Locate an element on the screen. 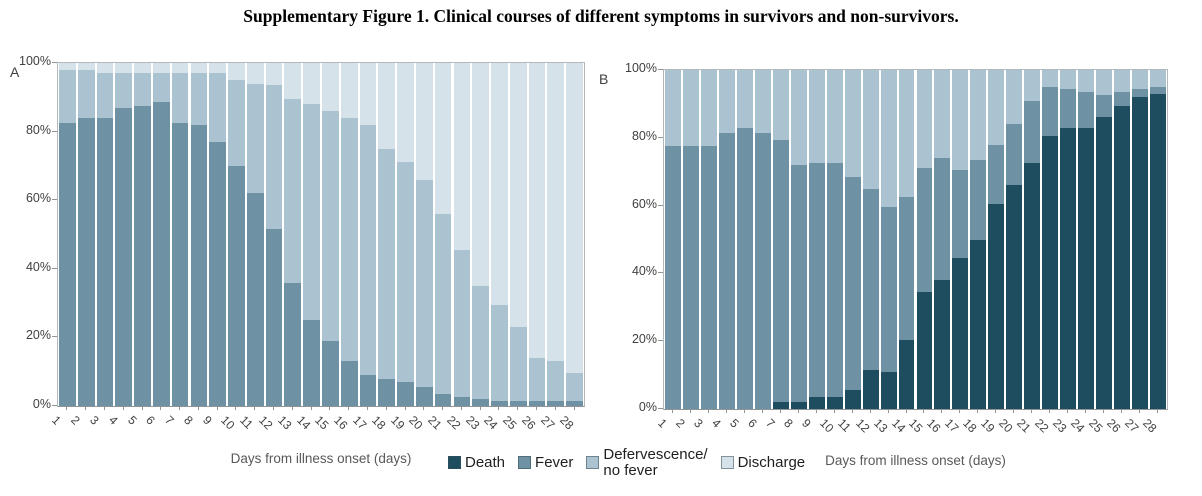 The height and width of the screenshot is (496, 1202). x-tick-label: 13 is located at coordinates (284, 423).